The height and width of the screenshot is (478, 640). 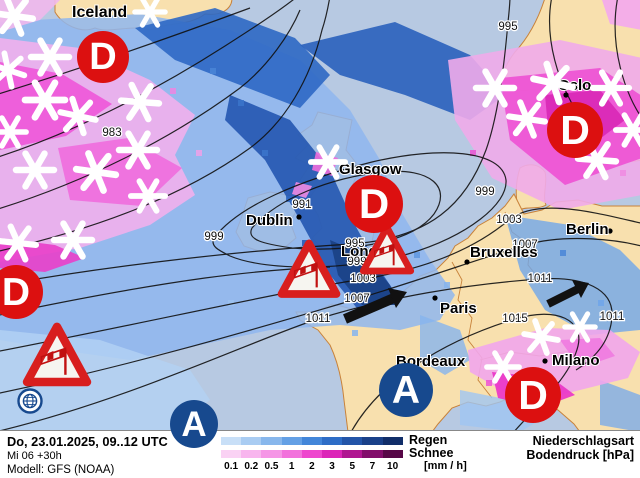 I want to click on model-name: Modell: GFS (NOAA), so click(x=61, y=470).